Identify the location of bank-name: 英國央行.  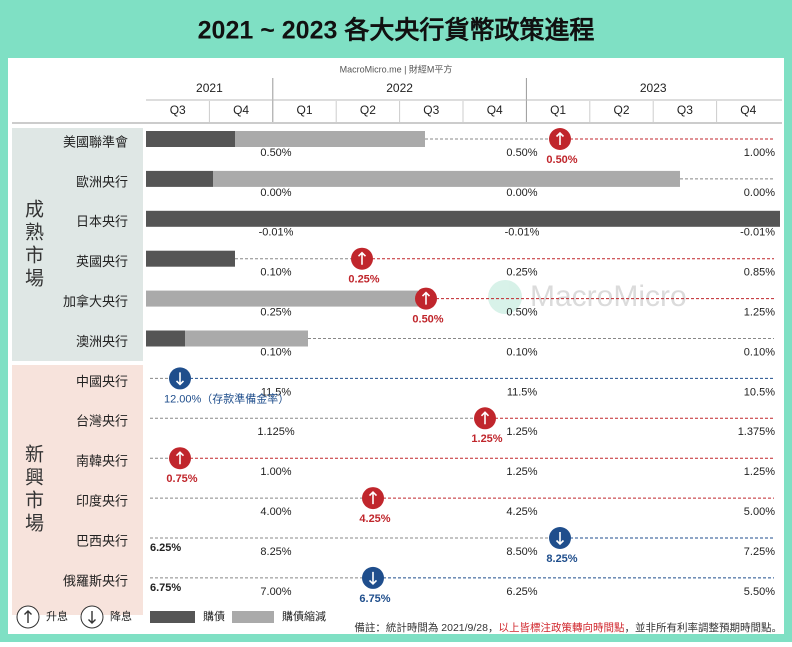
(102, 261).